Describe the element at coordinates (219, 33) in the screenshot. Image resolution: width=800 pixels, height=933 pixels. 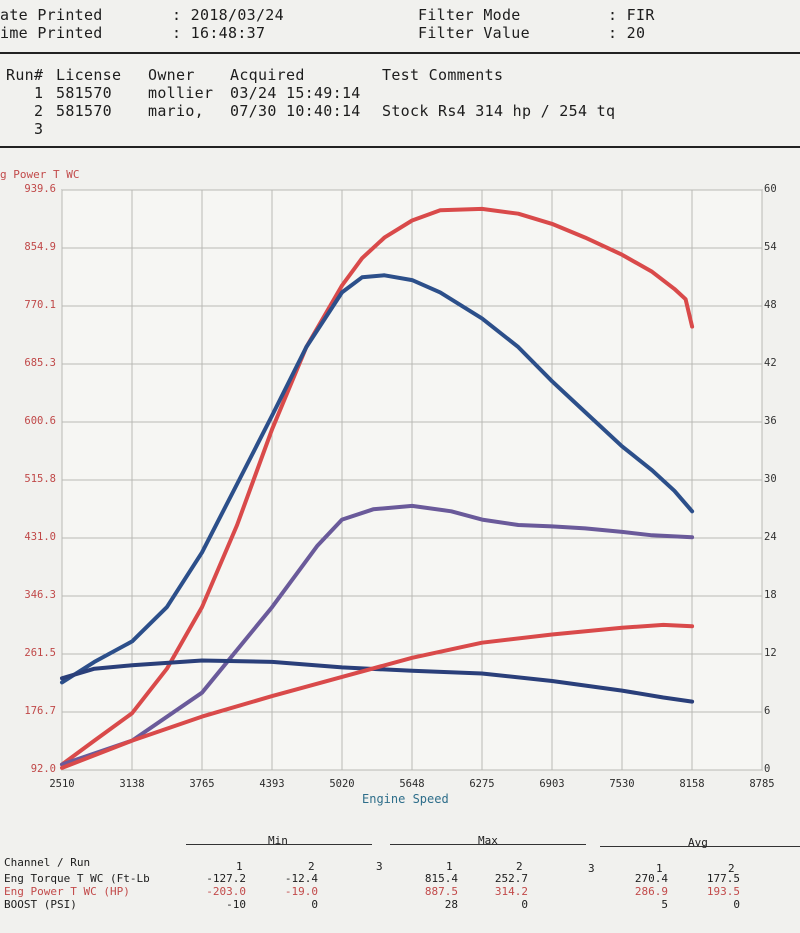
I see `time-printed-value: : 16:48:37` at that location.